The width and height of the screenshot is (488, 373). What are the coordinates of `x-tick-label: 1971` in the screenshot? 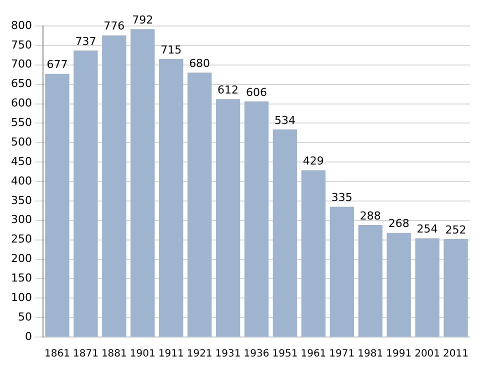 It's located at (342, 354).